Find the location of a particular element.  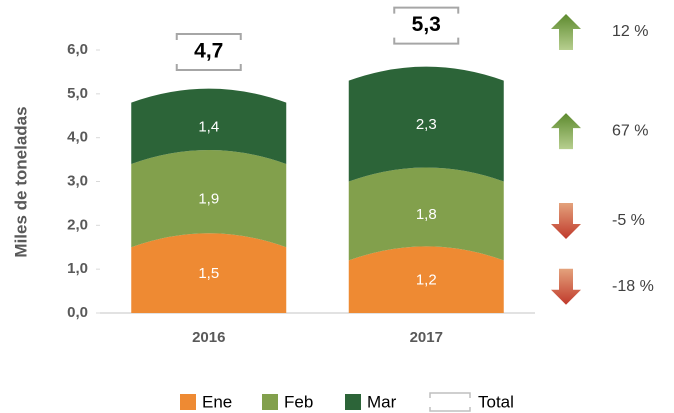

y-tick-label: 3,0 is located at coordinates (77, 180).